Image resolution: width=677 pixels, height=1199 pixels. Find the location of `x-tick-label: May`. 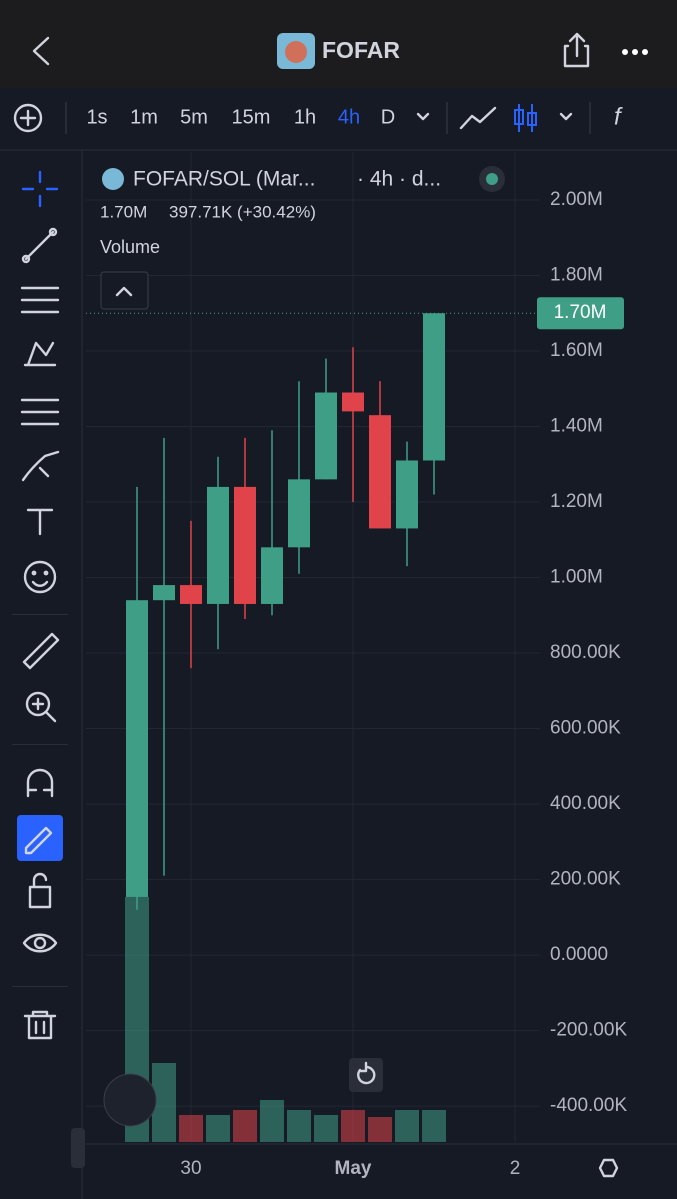

x-tick-label: May is located at coordinates (353, 1168).